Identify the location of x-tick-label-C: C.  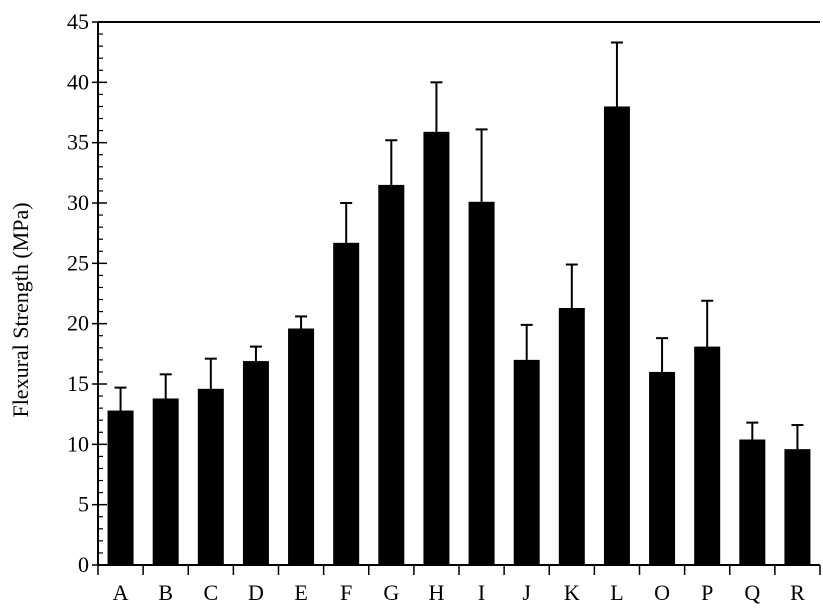
(210, 592).